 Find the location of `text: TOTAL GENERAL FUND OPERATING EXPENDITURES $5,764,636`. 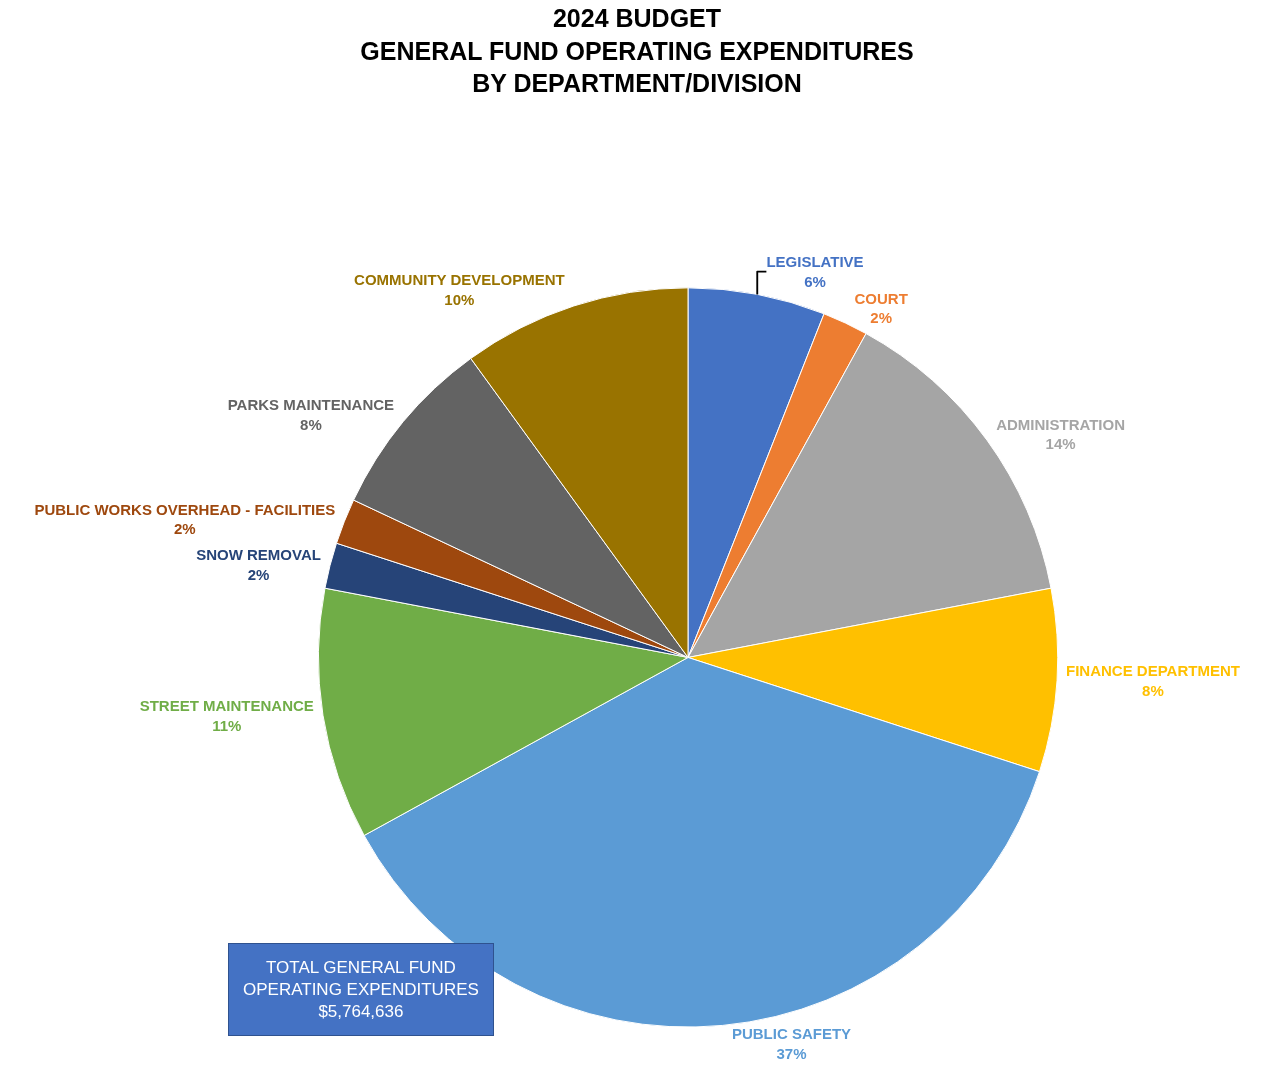

text: TOTAL GENERAL FUND OPERATING EXPENDITURES $5,764,636 is located at coordinates (361, 990).